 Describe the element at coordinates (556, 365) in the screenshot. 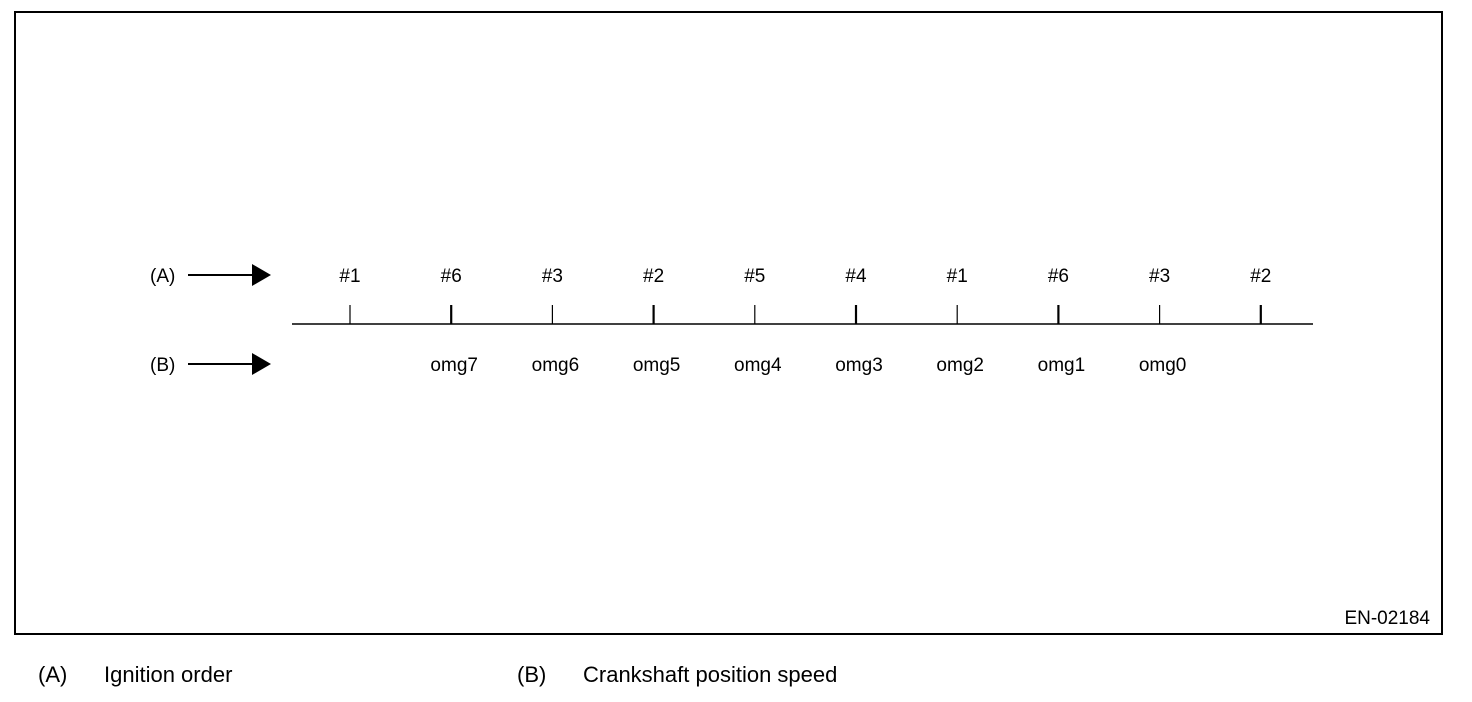

I see `speed-label: omg6` at that location.